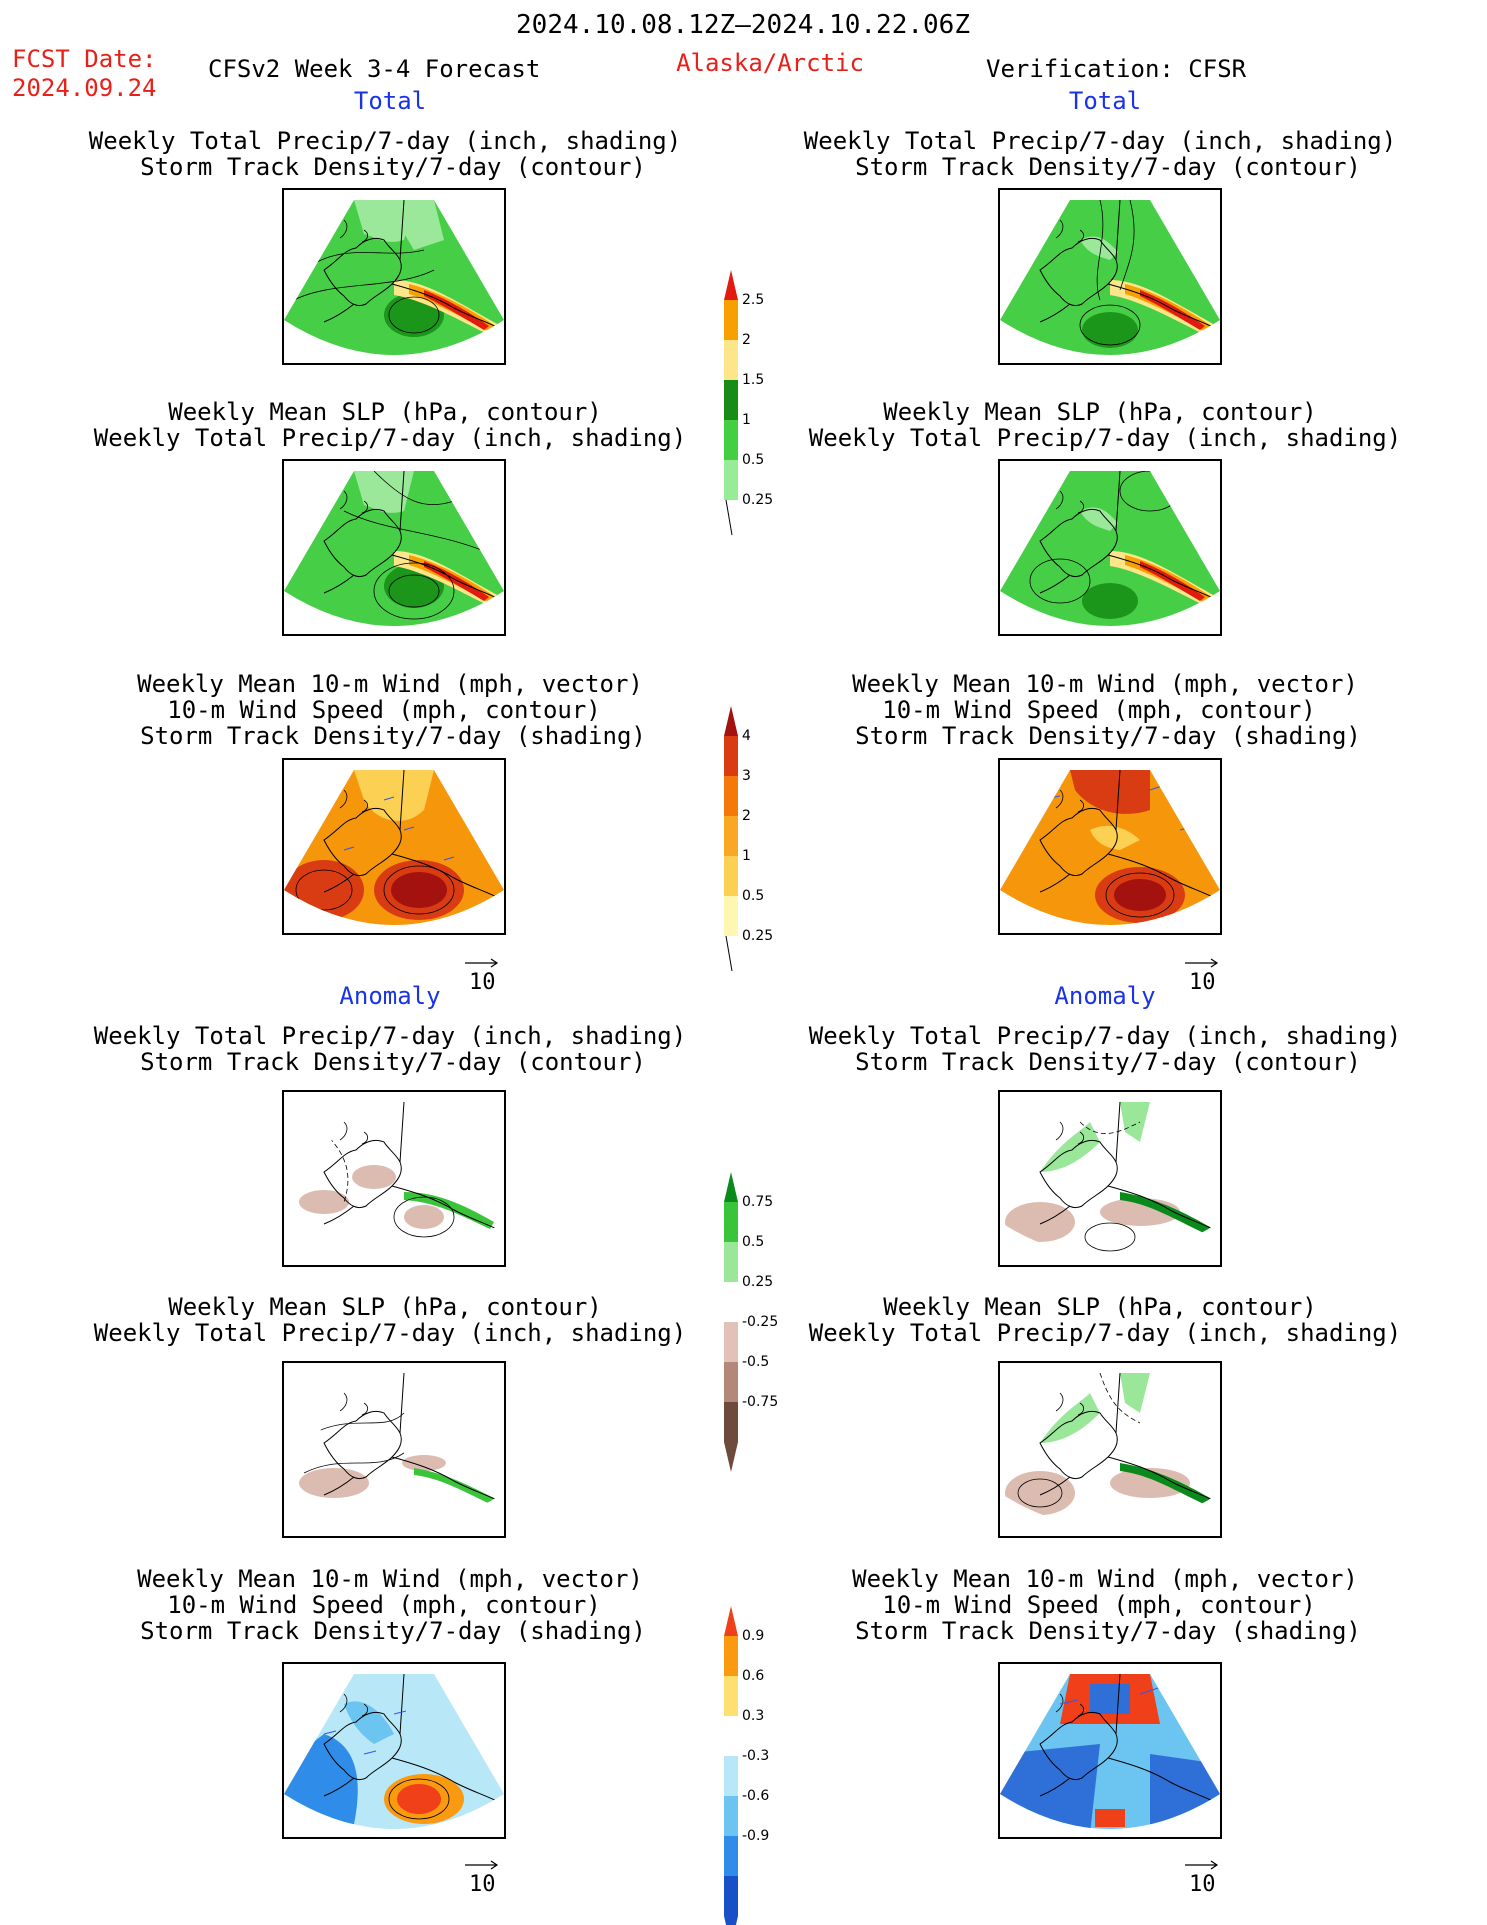  Describe the element at coordinates (760, 1402) in the screenshot. I see `colorbar-anom-precip-label: -0.75` at that location.